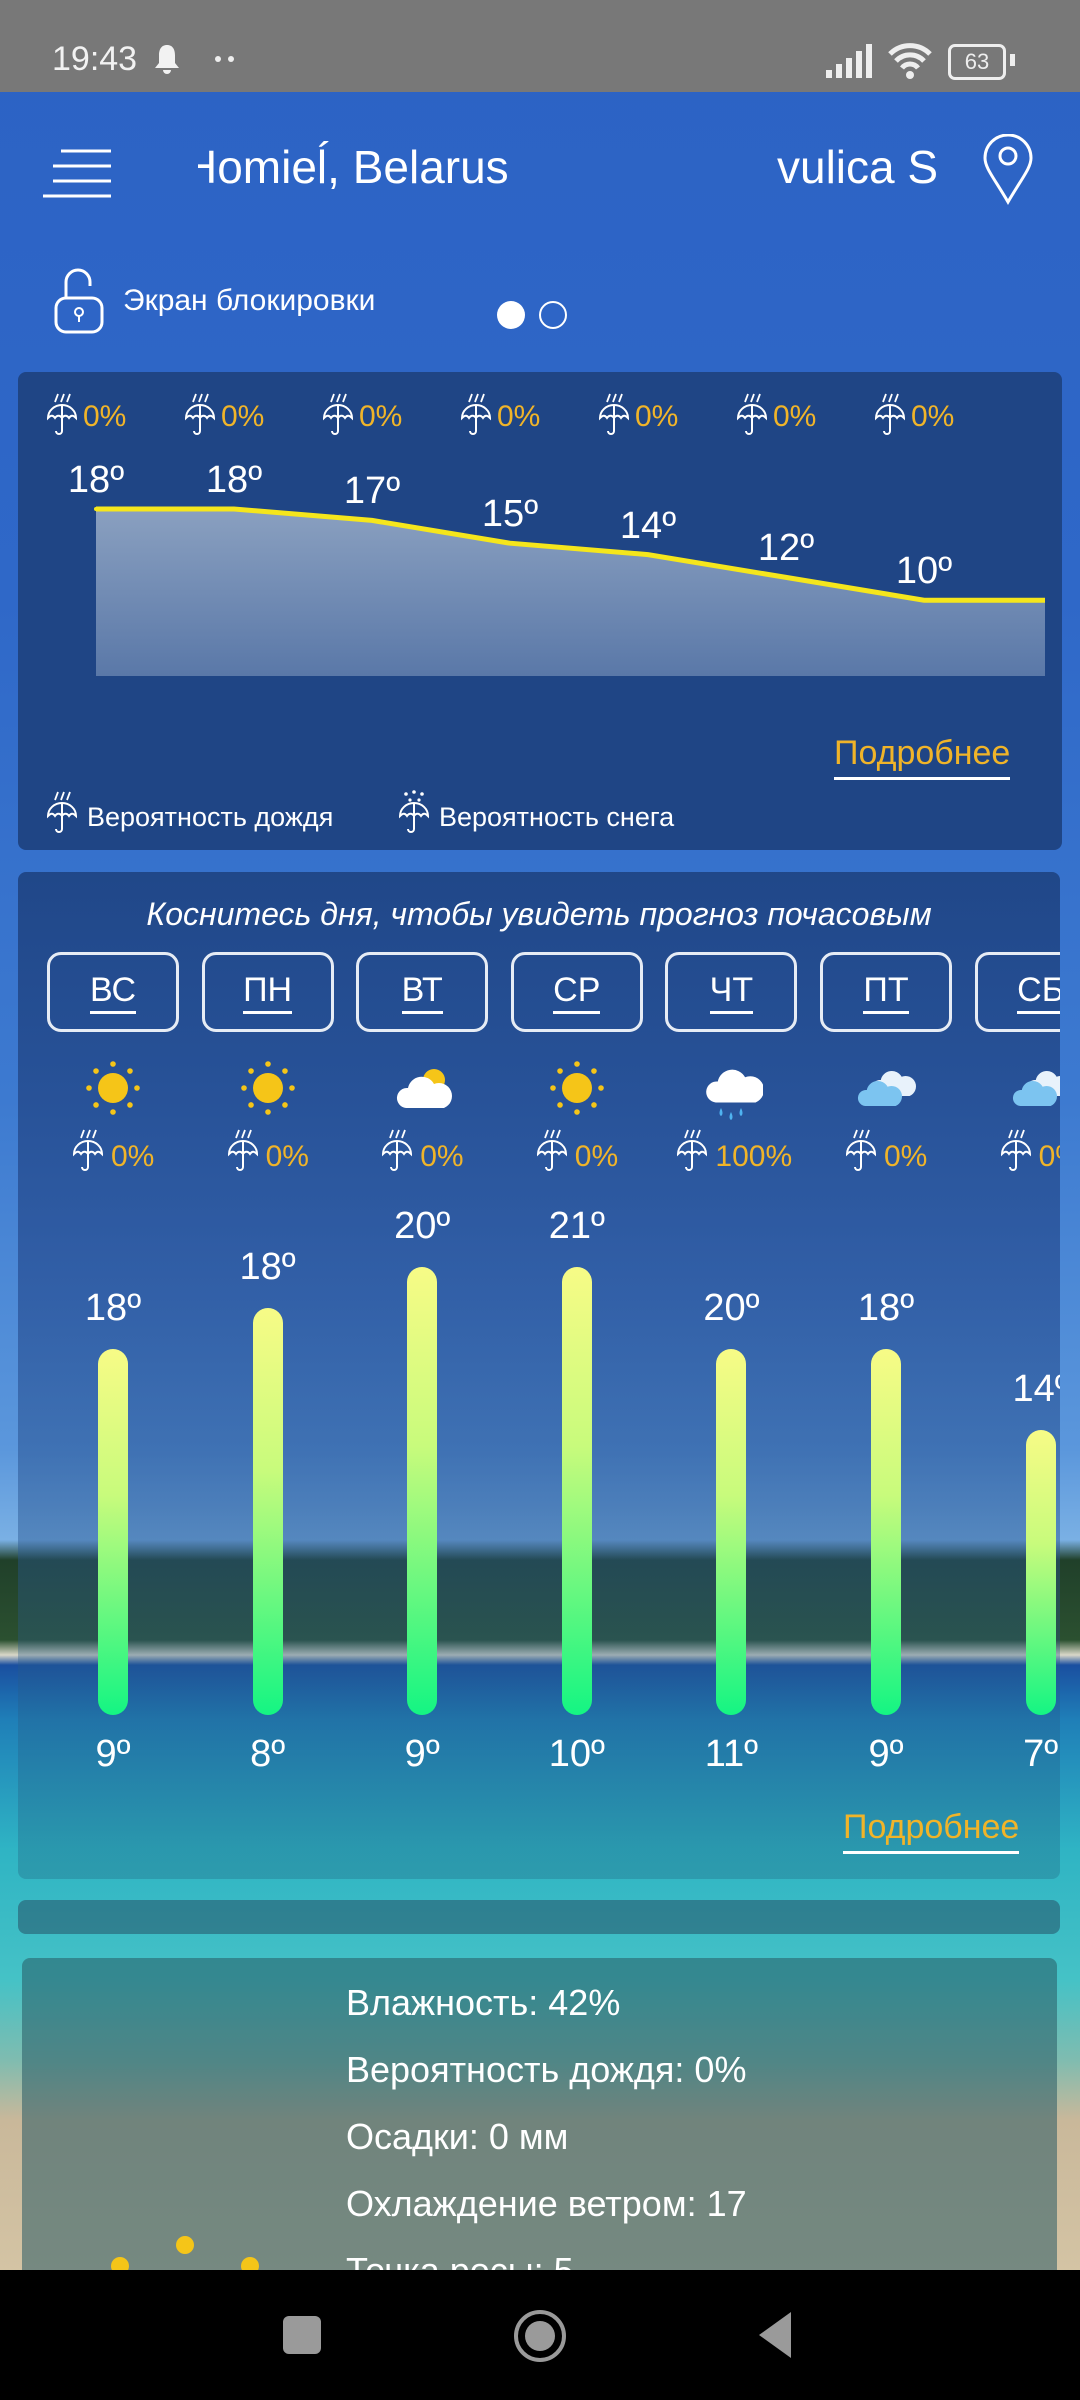  I want to click on day-tab-4: ЧТ, so click(731, 992).